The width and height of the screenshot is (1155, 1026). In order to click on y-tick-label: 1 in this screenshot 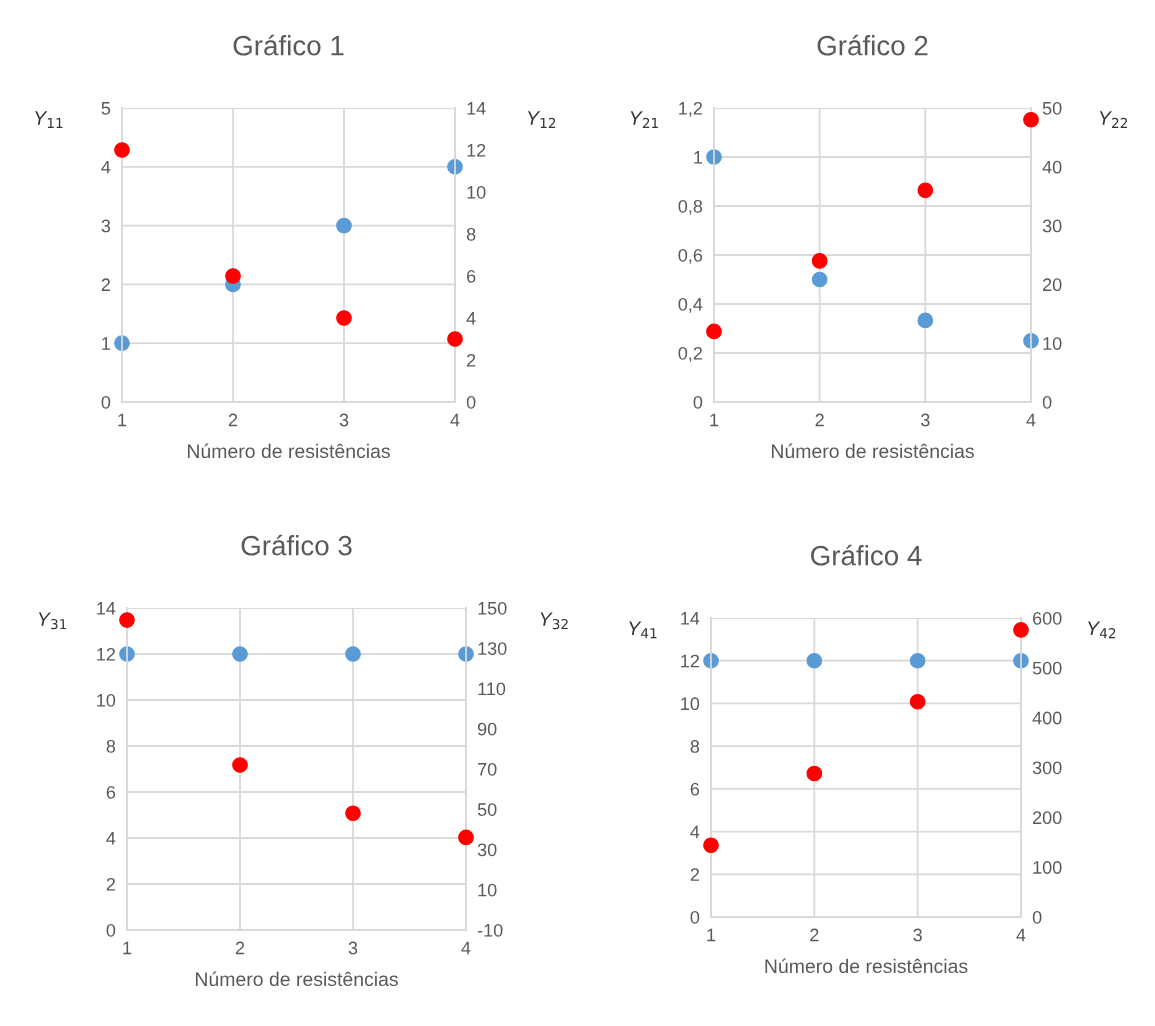, I will do `click(698, 157)`.